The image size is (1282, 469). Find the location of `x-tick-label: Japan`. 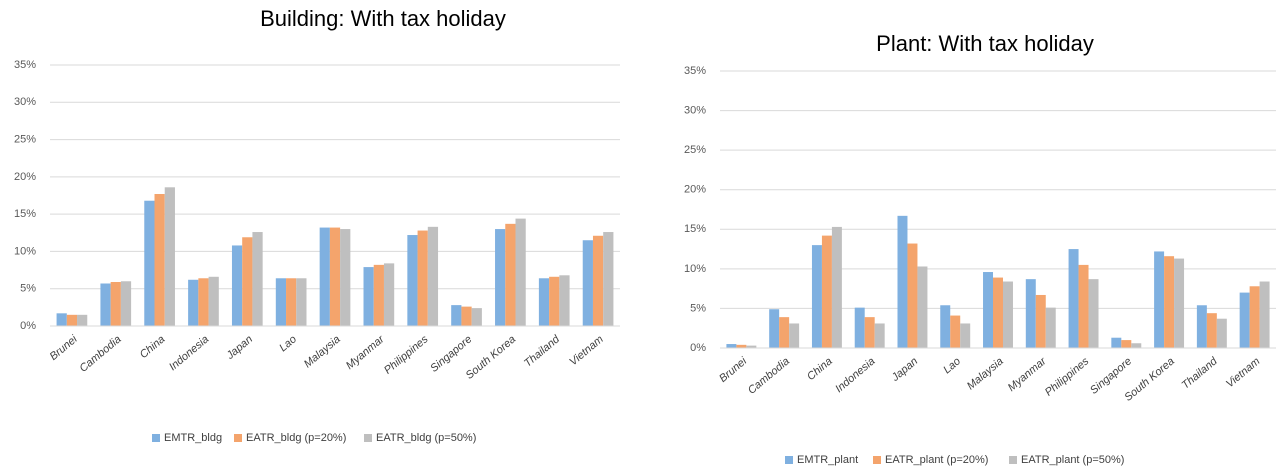

x-tick-label: Japan is located at coordinates (239, 347).